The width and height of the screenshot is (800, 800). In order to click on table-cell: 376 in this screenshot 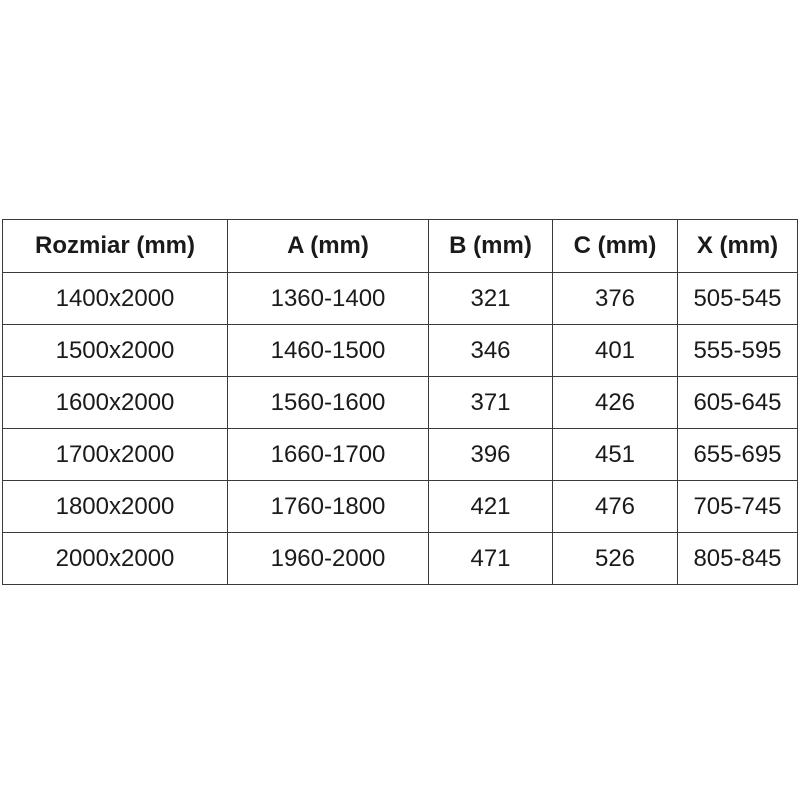, I will do `click(615, 298)`.